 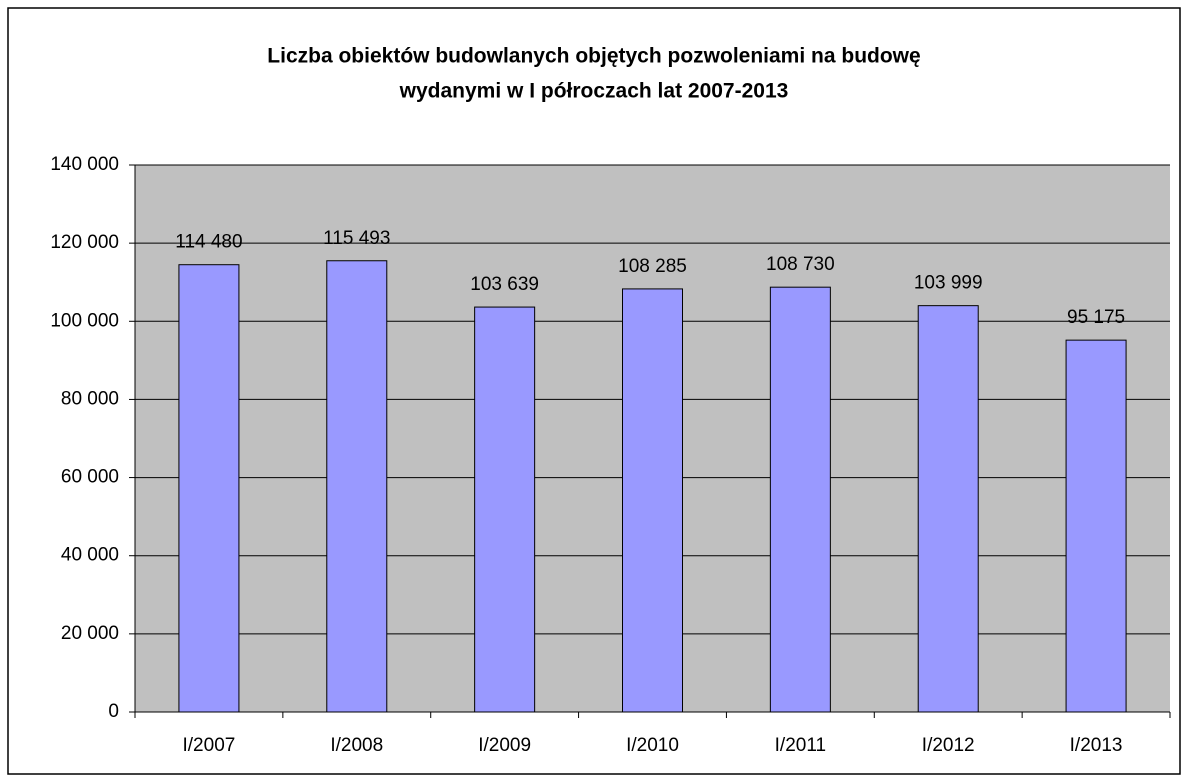 What do you see at coordinates (208, 242) in the screenshot?
I see `value-label: 114 480` at bounding box center [208, 242].